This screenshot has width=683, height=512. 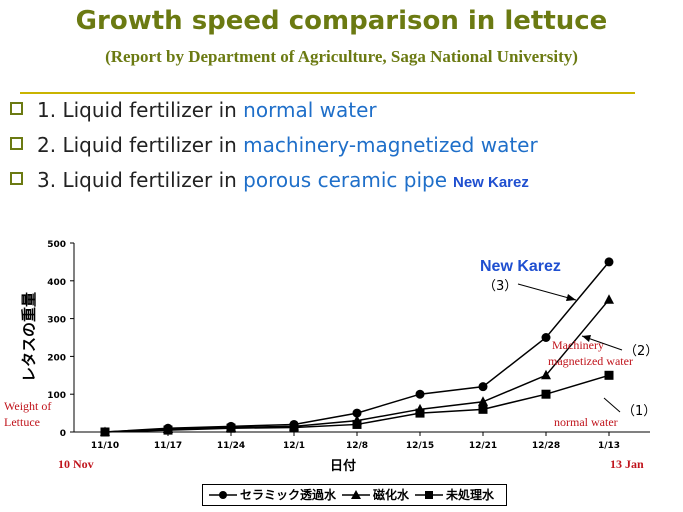 What do you see at coordinates (327, 93) in the screenshot?
I see `title-divider` at bounding box center [327, 93].